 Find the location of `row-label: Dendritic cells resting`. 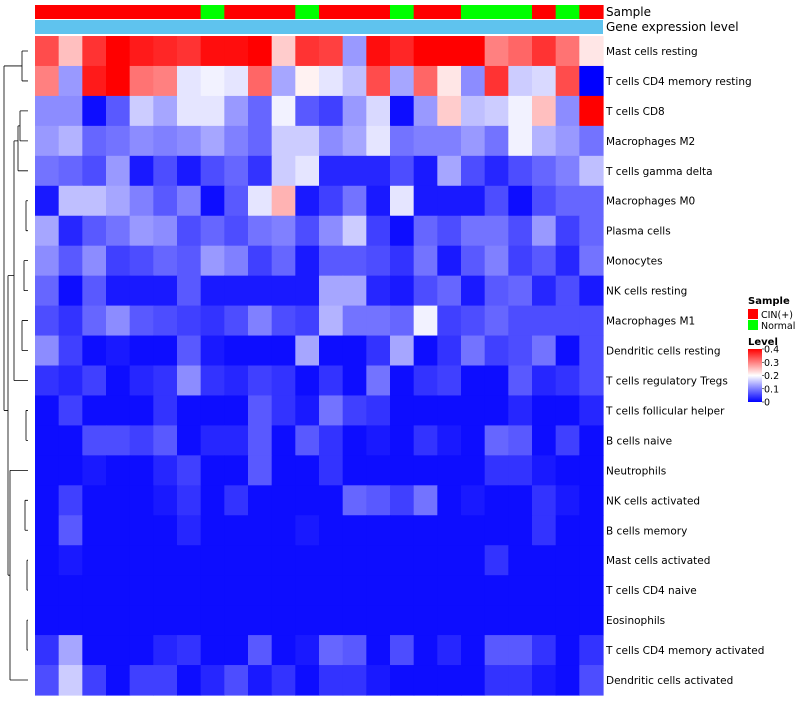

row-label: Dendritic cells resting is located at coordinates (663, 352).